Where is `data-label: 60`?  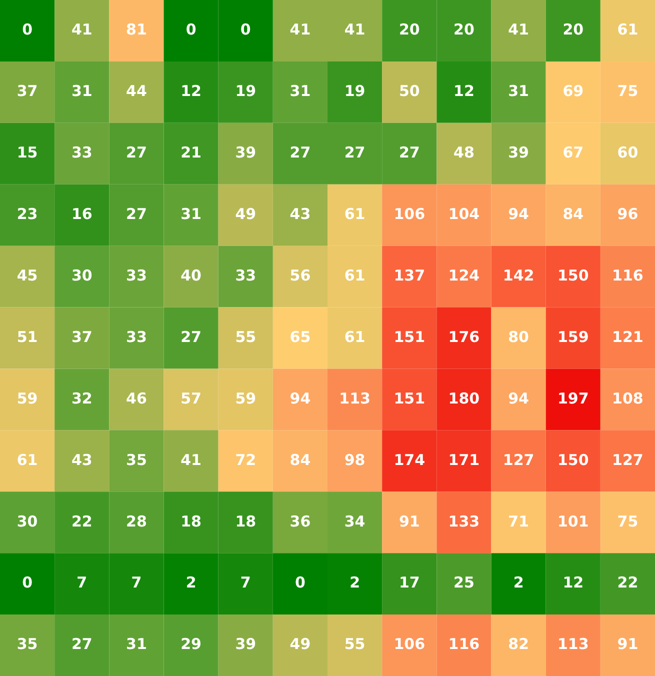
data-label: 60 is located at coordinates (627, 153).